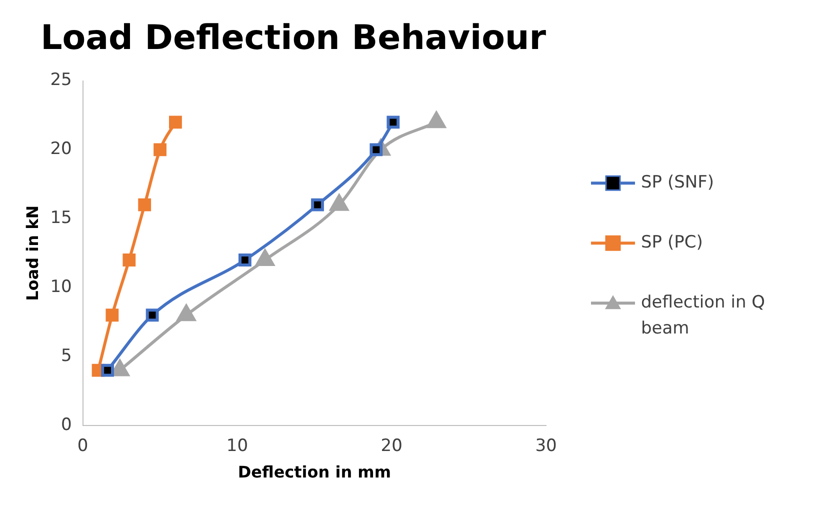  What do you see at coordinates (293, 38) in the screenshot?
I see `chart-title: Load Deflection Behaviour` at bounding box center [293, 38].